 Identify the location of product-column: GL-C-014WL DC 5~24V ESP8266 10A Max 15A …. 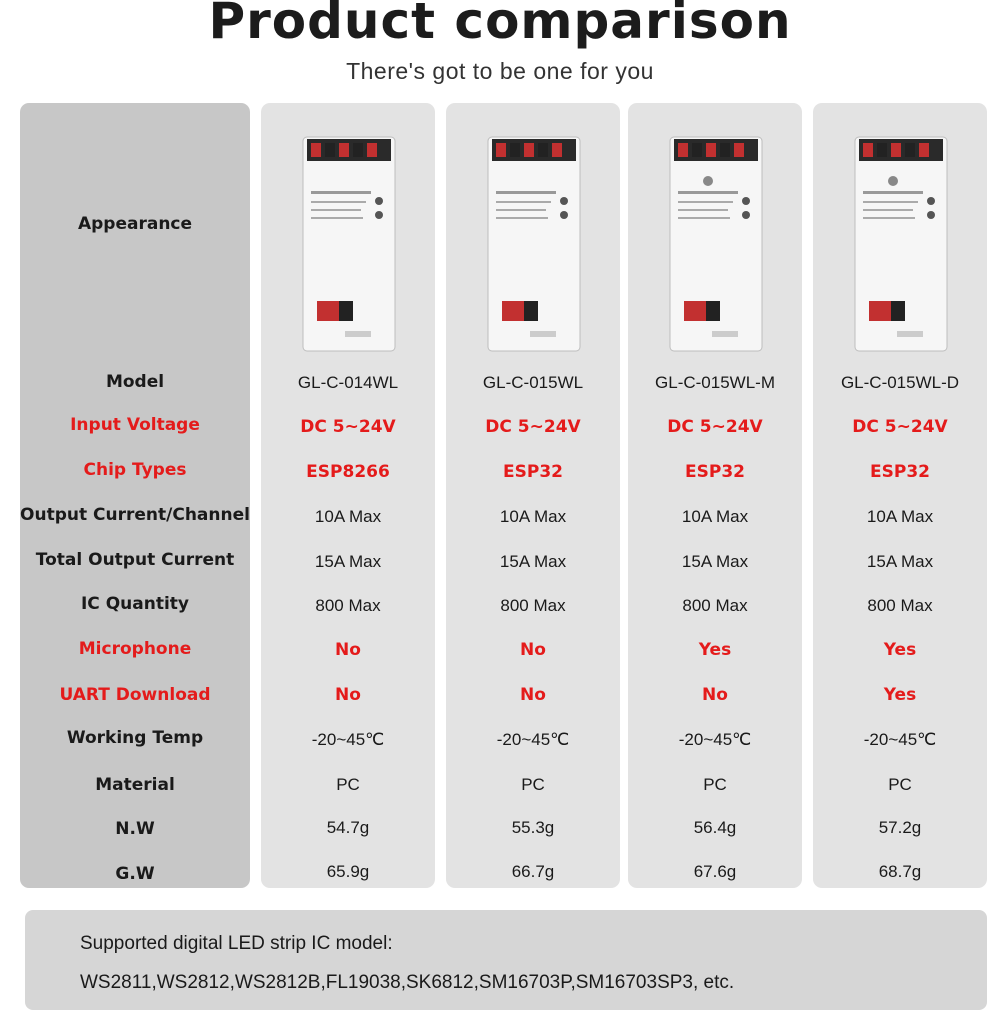
(348, 495).